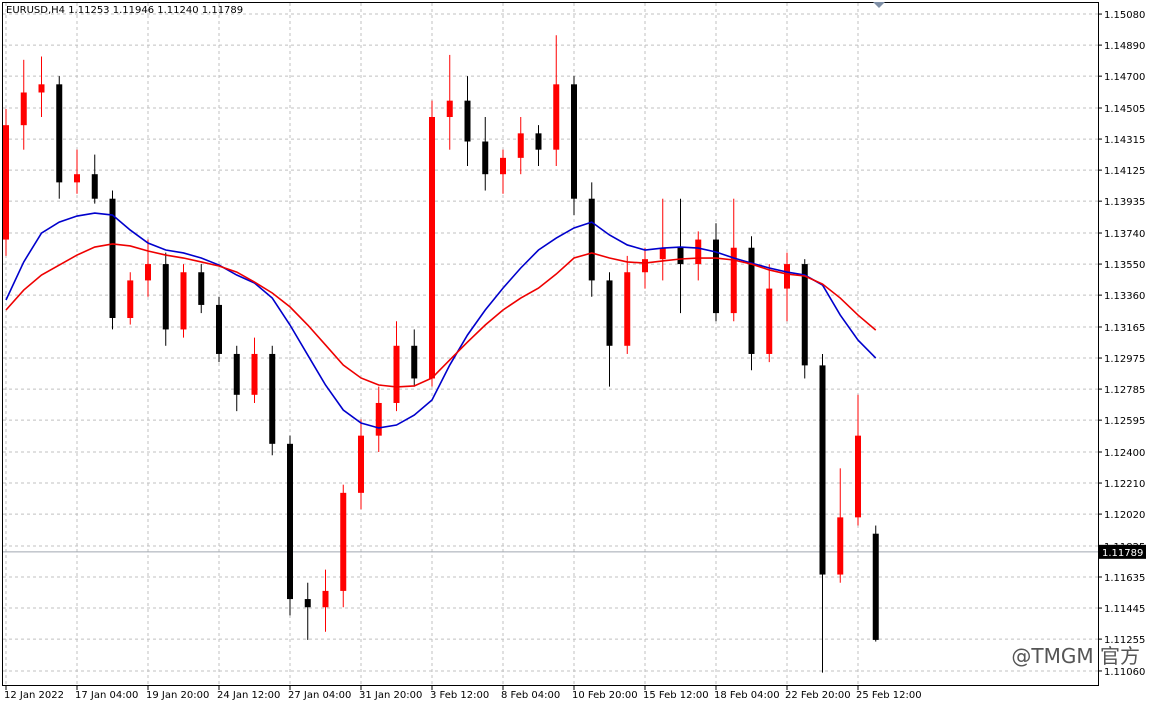 The height and width of the screenshot is (704, 1152). What do you see at coordinates (319, 695) in the screenshot?
I see `x-tick-label: 27 Jan 04:00` at bounding box center [319, 695].